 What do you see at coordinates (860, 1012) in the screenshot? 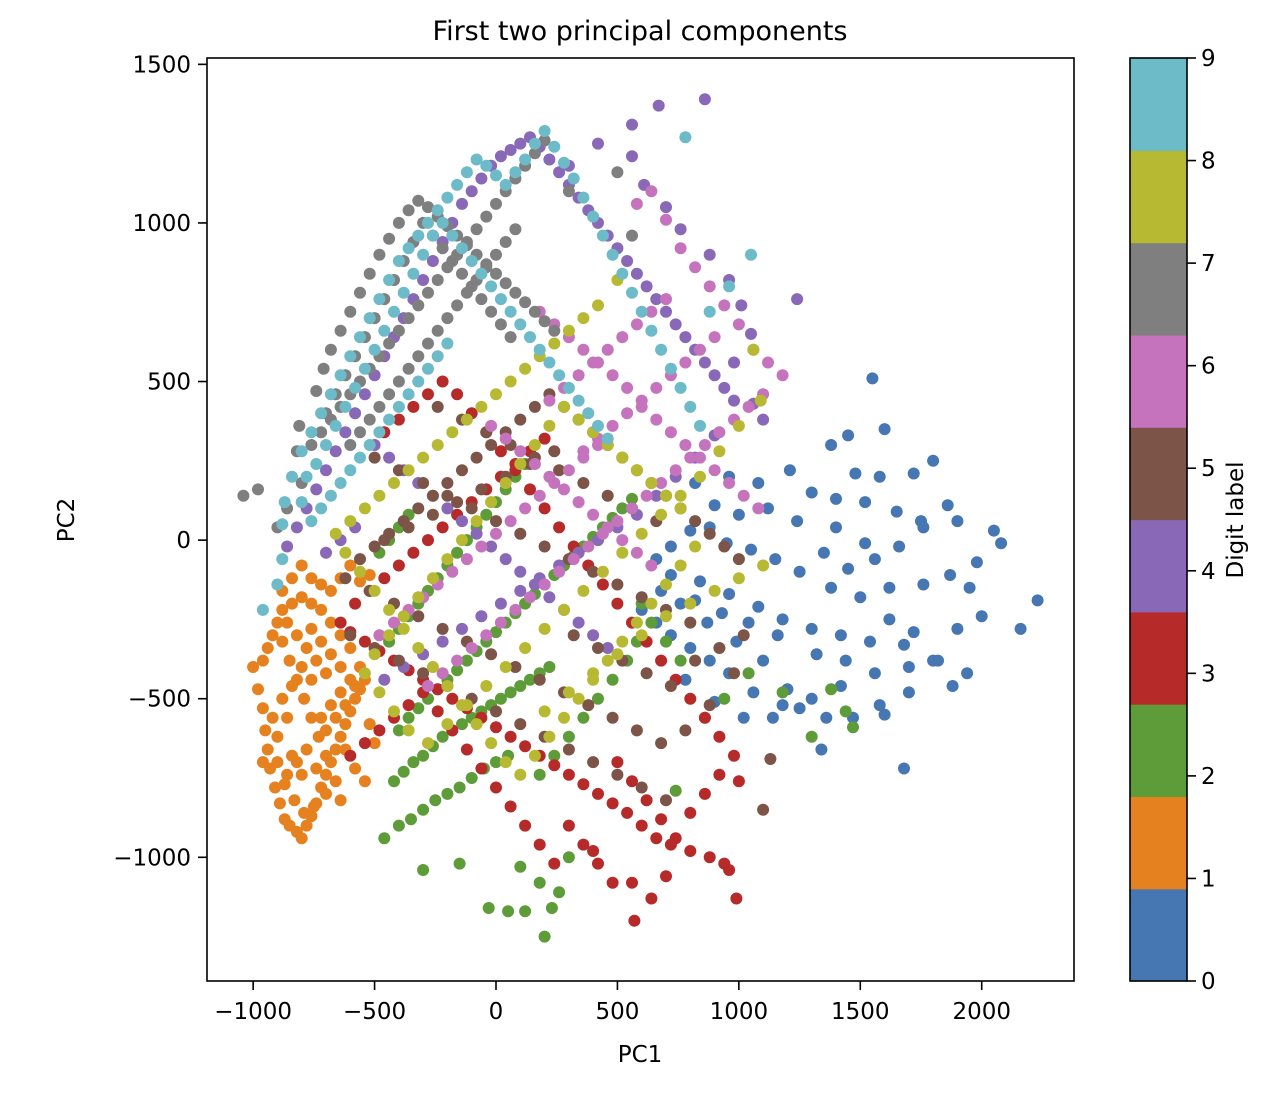
I see `x-tick-label: 1500` at bounding box center [860, 1012].